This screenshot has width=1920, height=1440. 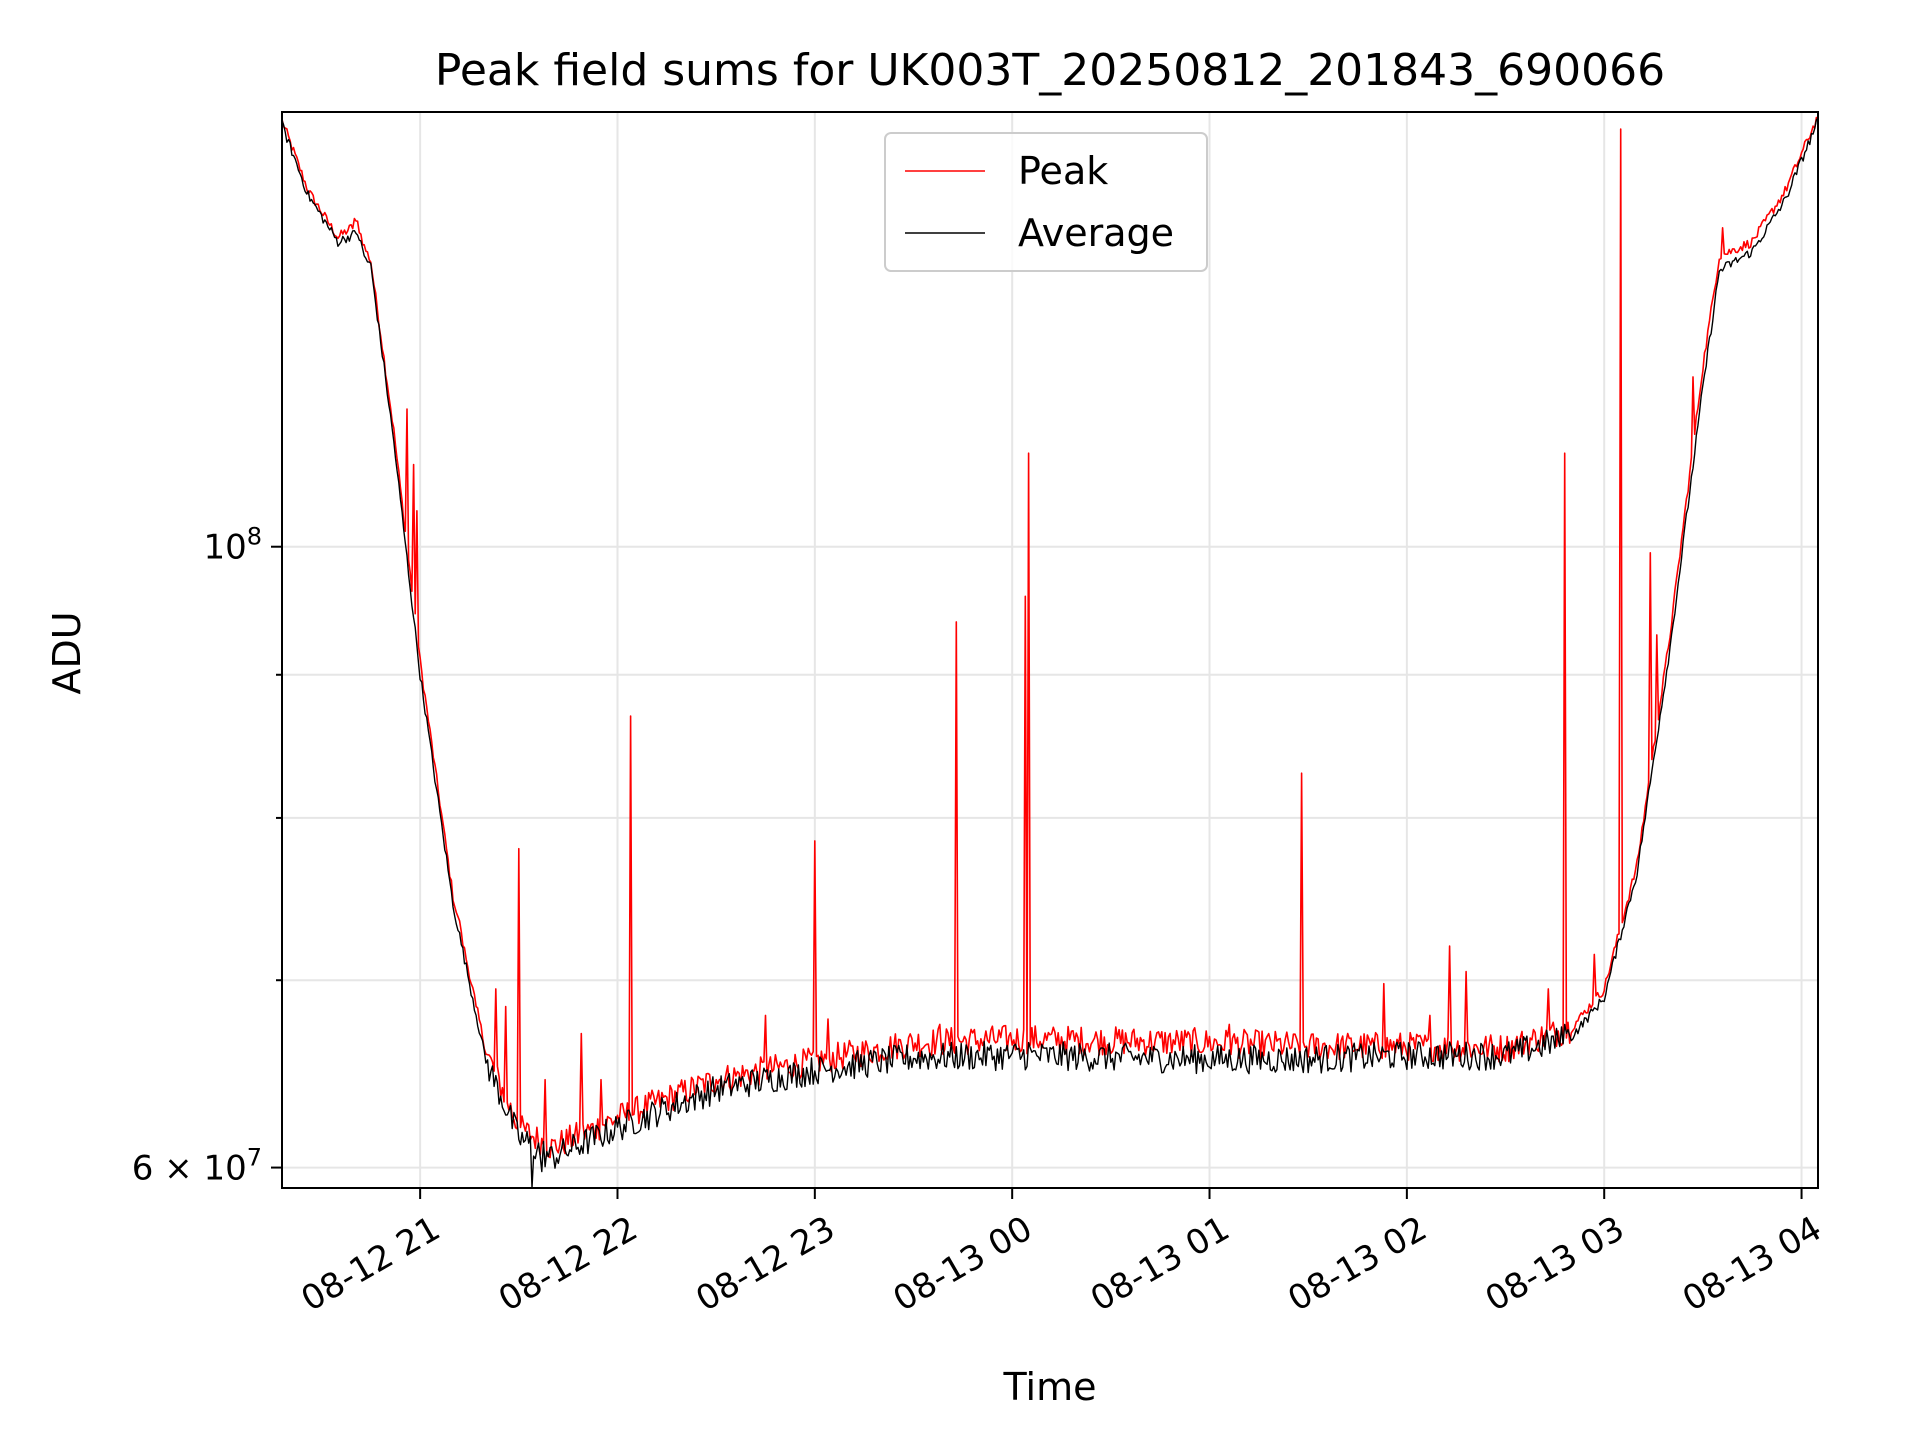 I want to click on legend-label-peak: Peak, so click(x=1063, y=171).